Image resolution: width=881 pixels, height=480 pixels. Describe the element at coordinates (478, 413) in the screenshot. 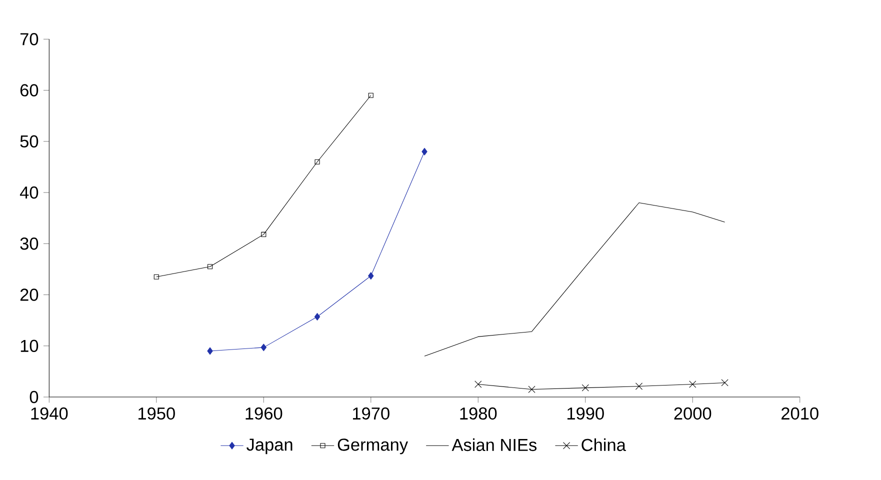

I see `x-tick-label: 1980` at that location.